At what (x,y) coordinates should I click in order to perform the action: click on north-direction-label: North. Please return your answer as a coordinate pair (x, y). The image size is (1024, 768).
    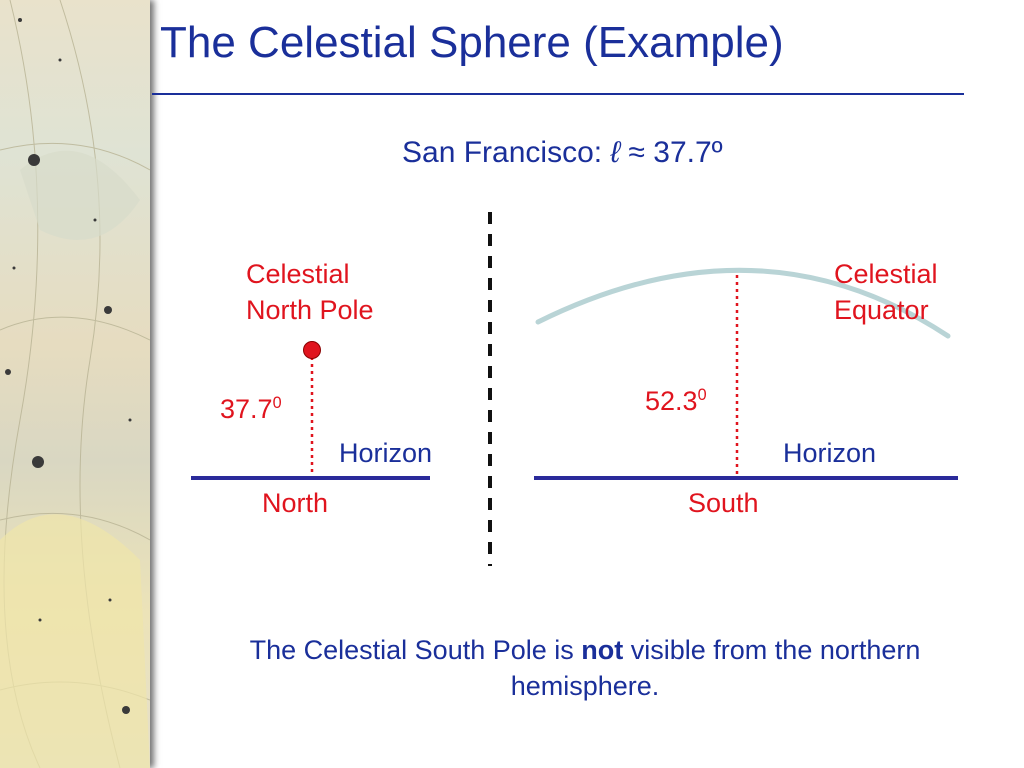
    Looking at the image, I should click on (295, 503).